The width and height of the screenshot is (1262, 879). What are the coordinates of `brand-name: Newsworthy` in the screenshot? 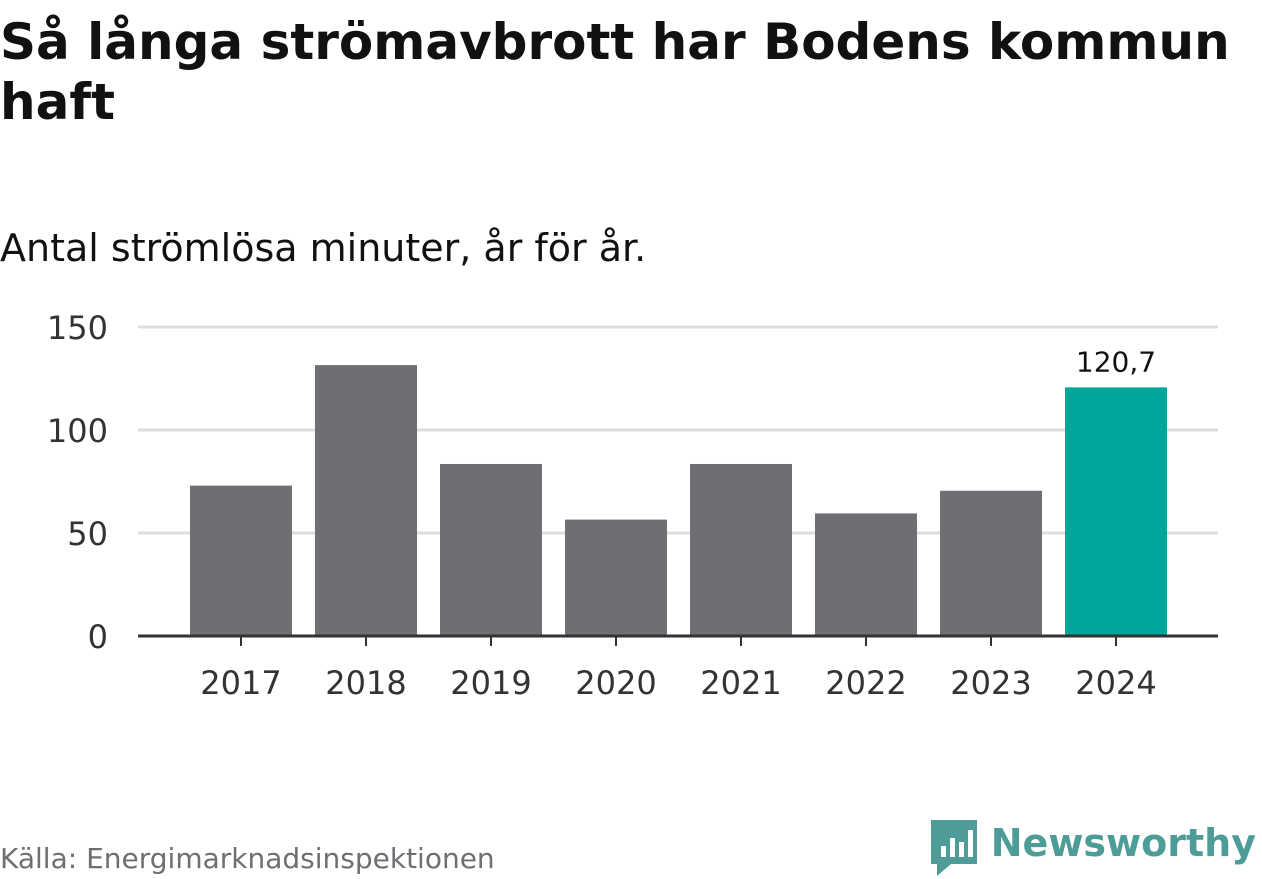 It's located at (1123, 843).